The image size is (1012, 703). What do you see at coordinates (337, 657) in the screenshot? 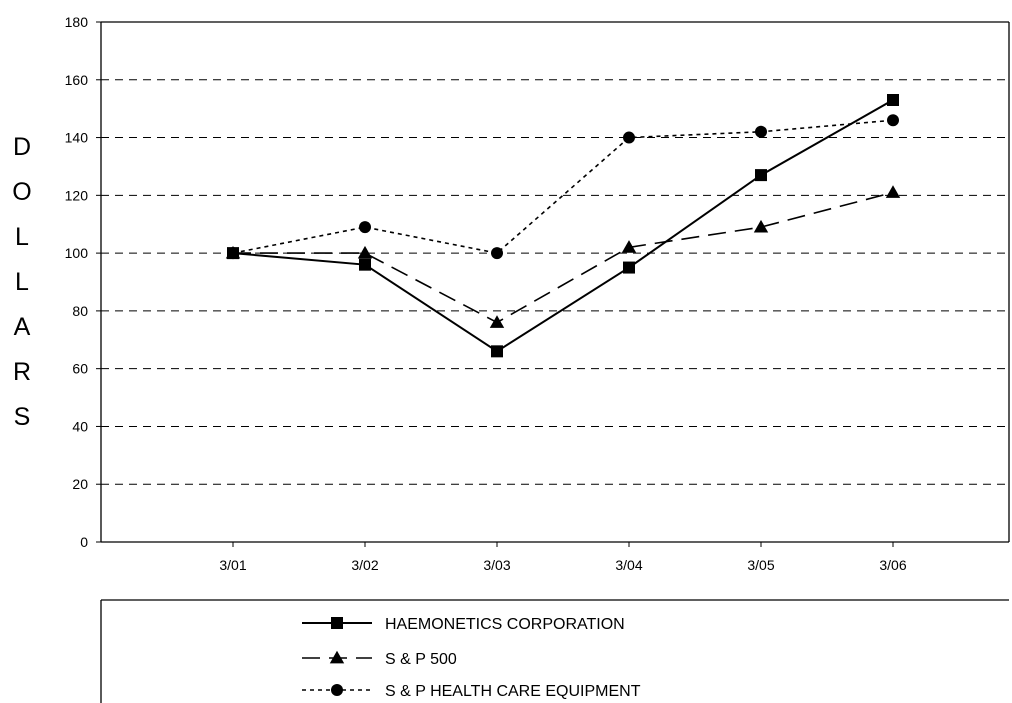
I see `legend-marker-triangle` at bounding box center [337, 657].